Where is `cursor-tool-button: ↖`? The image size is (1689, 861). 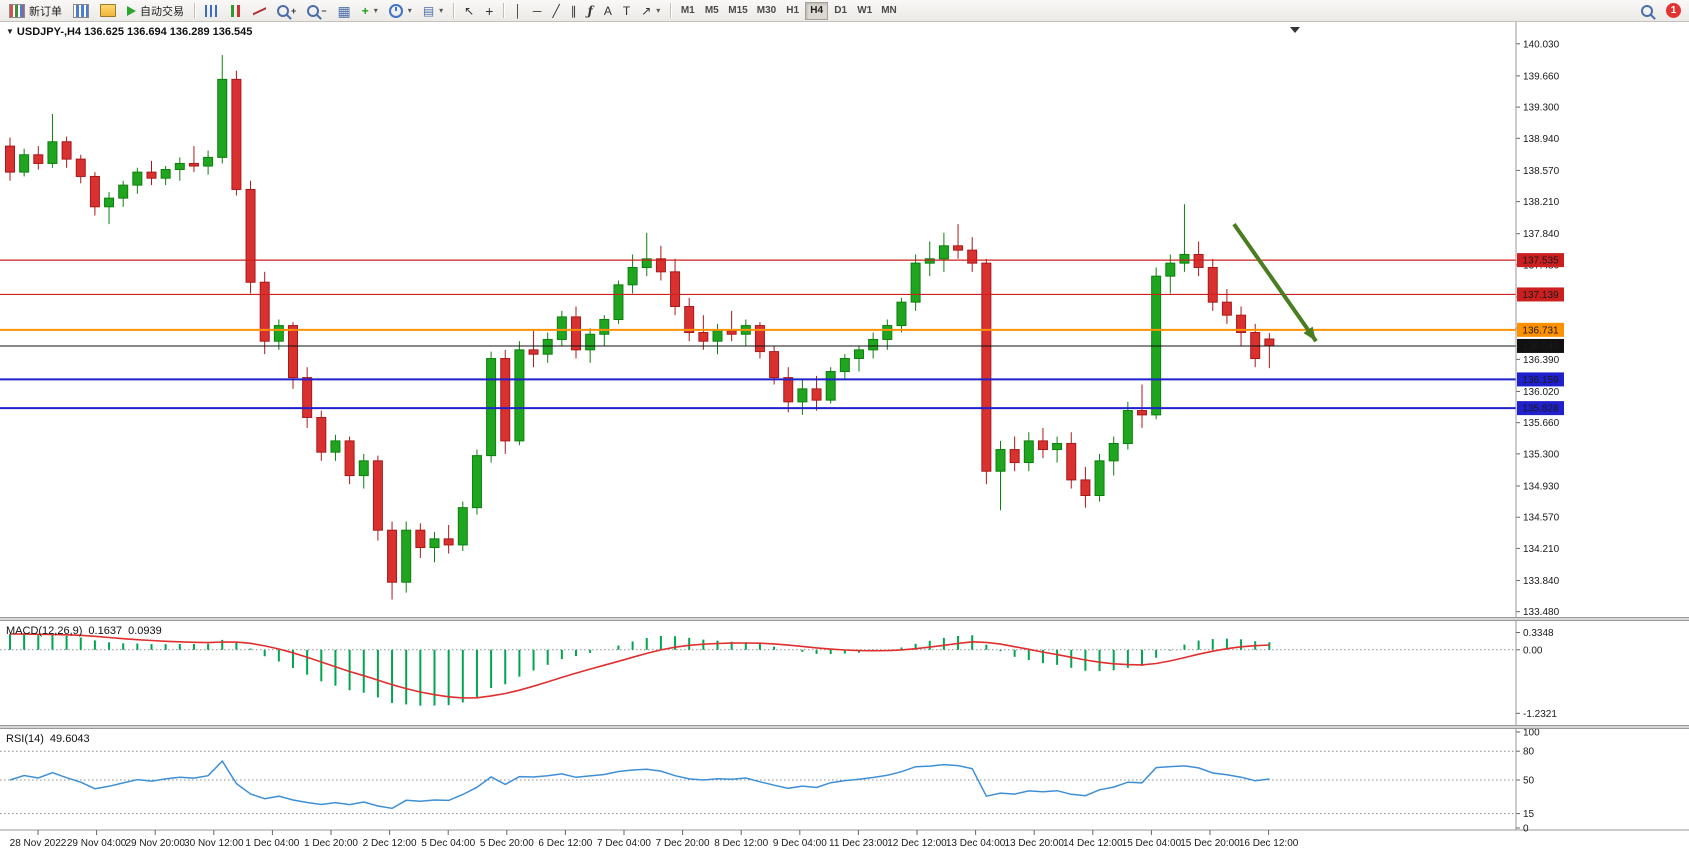
cursor-tool-button: ↖ is located at coordinates (469, 11).